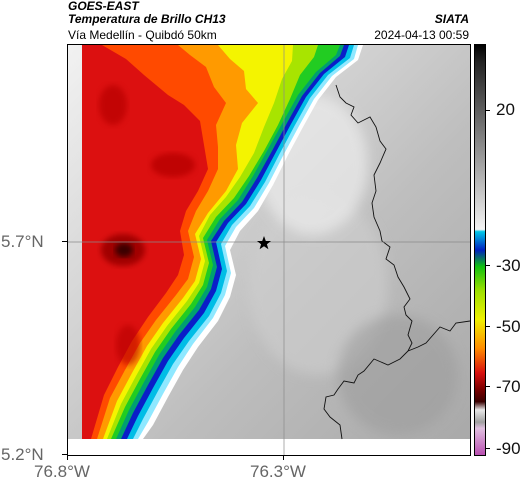  What do you see at coordinates (451, 19) in the screenshot?
I see `source-label: SIATA` at bounding box center [451, 19].